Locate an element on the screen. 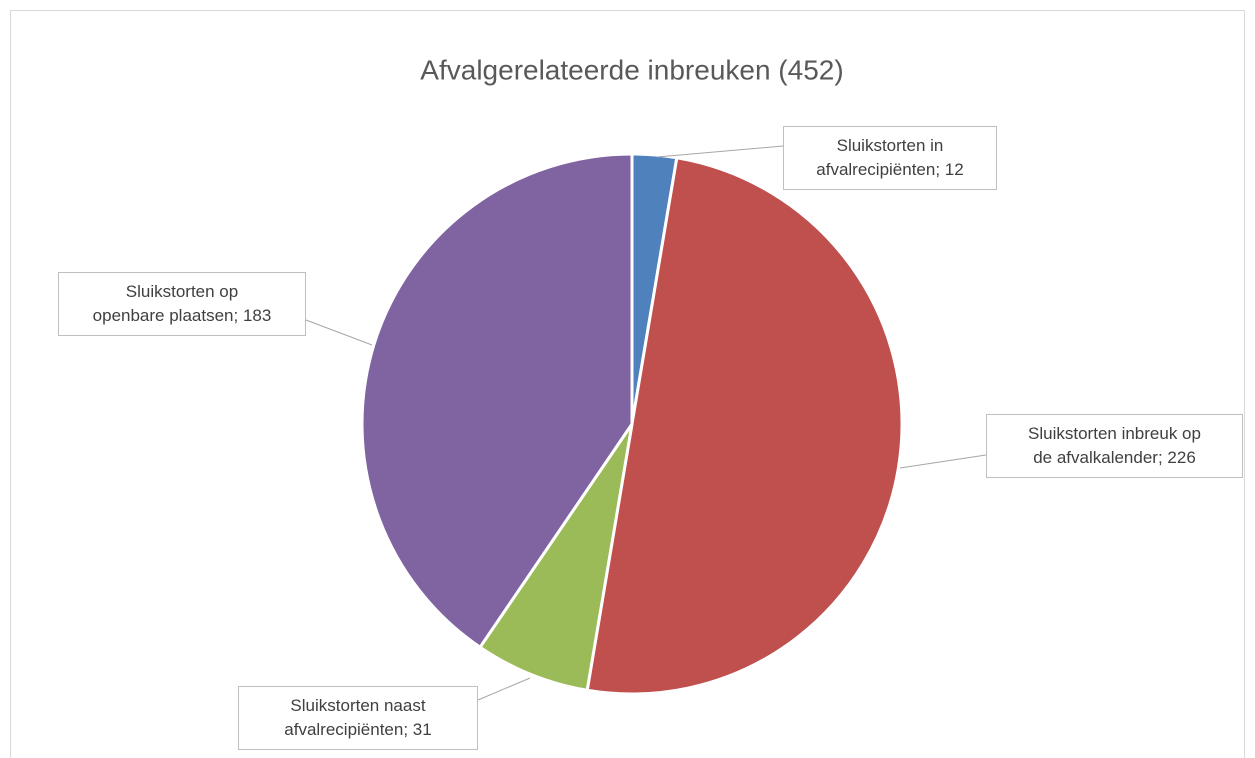  data-label: Sluikstorten in afvalrecipiënten; 12 is located at coordinates (890, 158).